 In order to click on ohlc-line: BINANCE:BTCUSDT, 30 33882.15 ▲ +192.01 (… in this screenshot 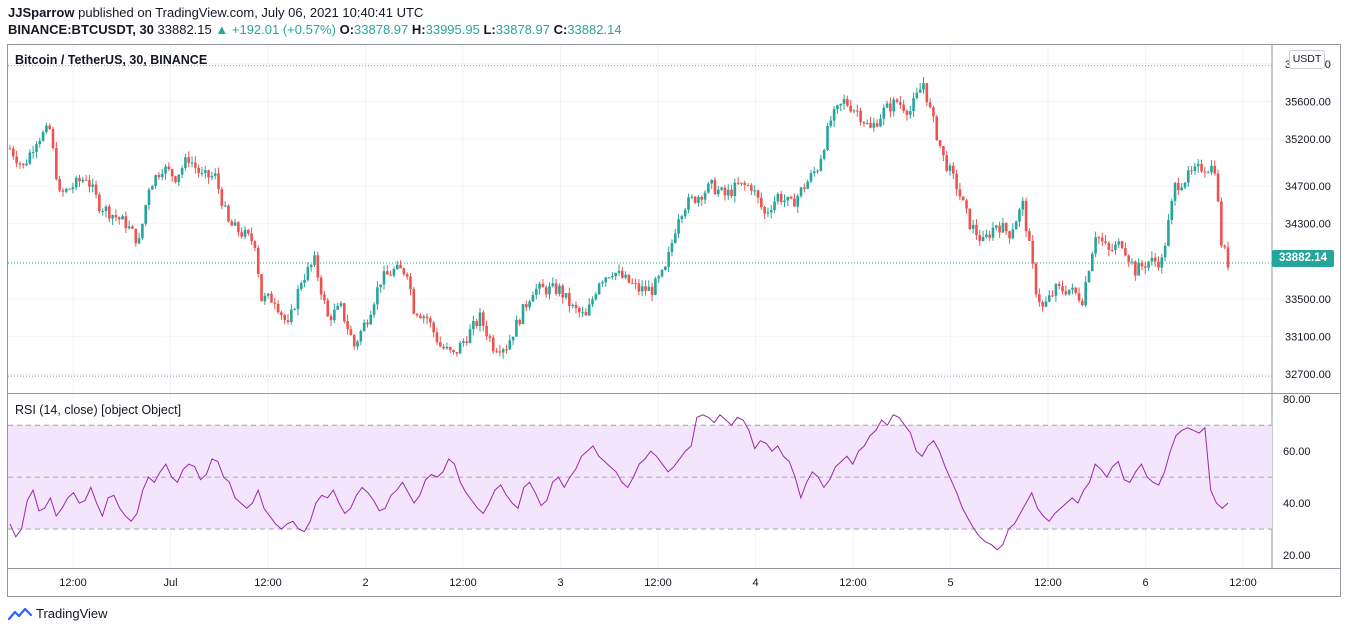, I will do `click(315, 29)`.